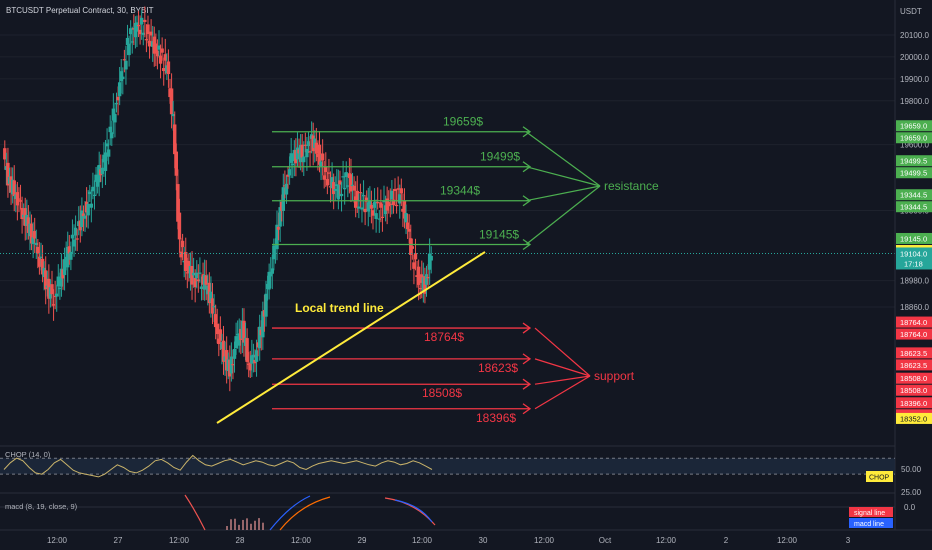 The height and width of the screenshot is (550, 932). What do you see at coordinates (447, 512) in the screenshot?
I see `macd-pane` at bounding box center [447, 512].